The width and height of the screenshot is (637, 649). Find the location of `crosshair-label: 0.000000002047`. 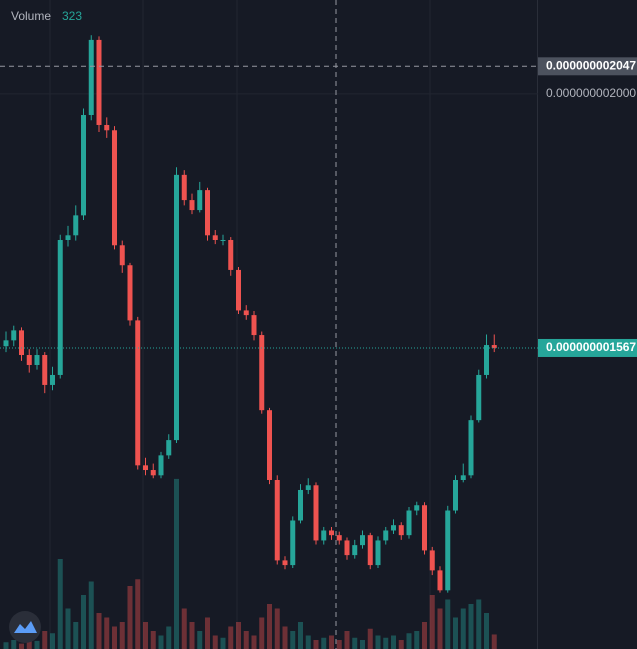

crosshair-label: 0.000000002047 is located at coordinates (591, 65).